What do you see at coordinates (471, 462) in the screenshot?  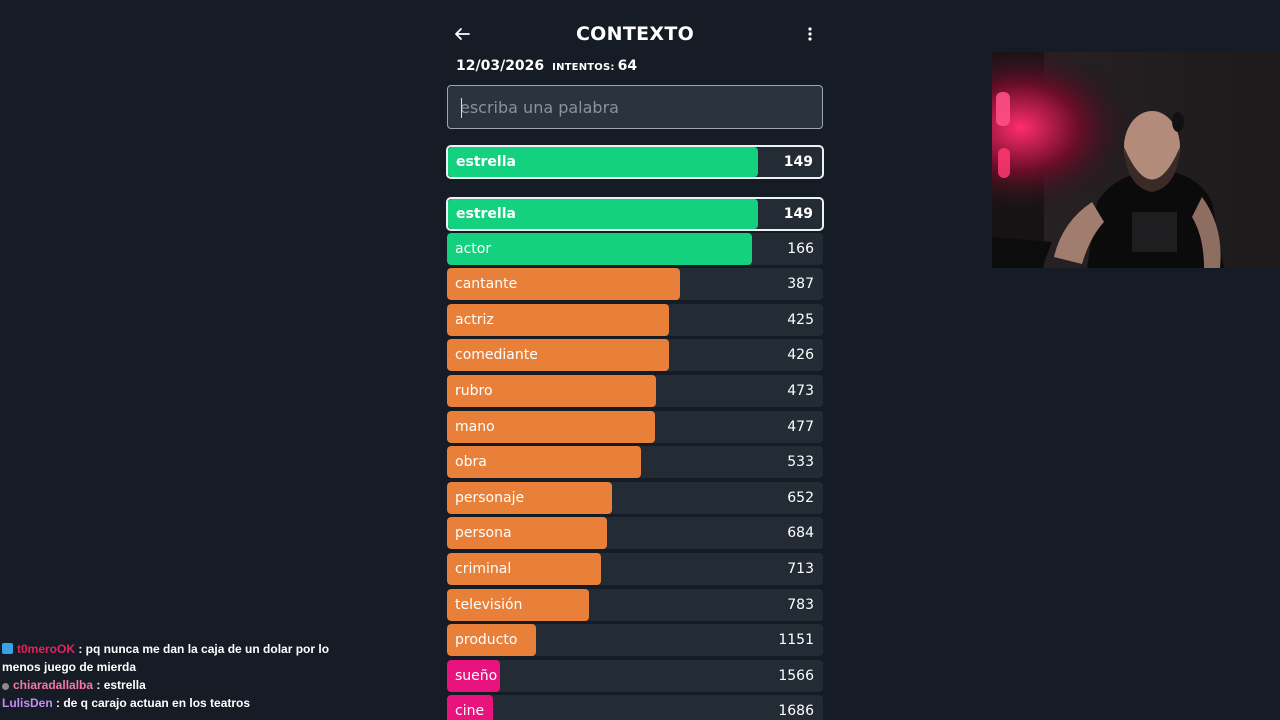 I see `guess-word: obra` at bounding box center [471, 462].